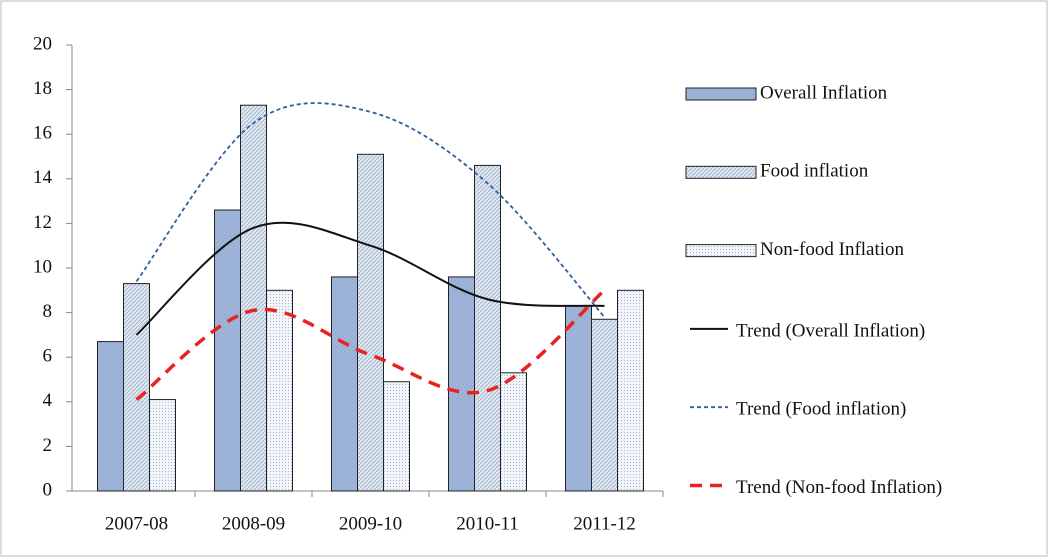 The image size is (1048, 557). I want to click on x-tick-label: 2008-09, so click(253, 523).